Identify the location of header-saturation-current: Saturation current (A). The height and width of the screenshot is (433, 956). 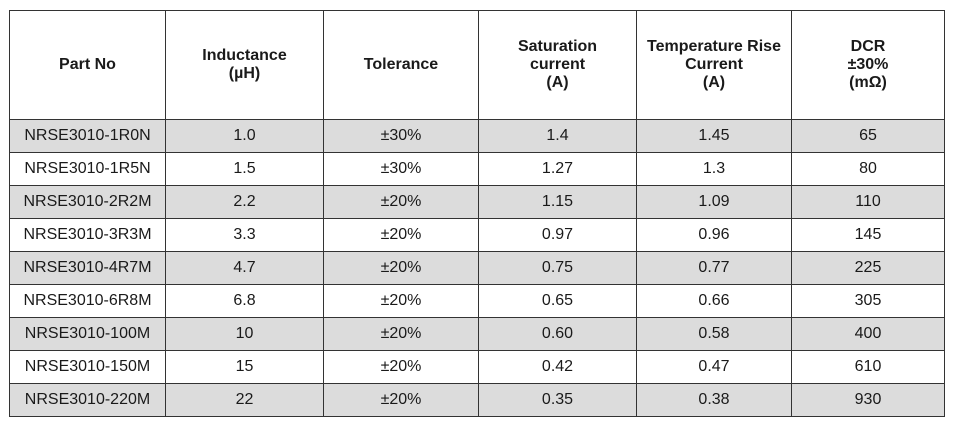
(557, 65).